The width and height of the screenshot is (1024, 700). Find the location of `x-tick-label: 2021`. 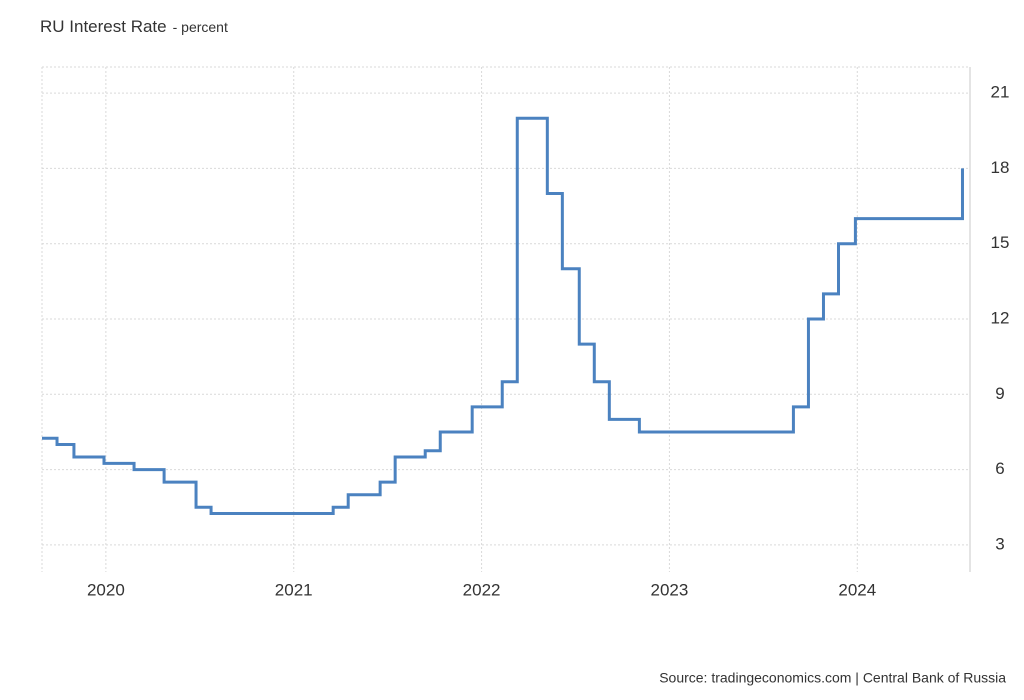

x-tick-label: 2021 is located at coordinates (294, 589).